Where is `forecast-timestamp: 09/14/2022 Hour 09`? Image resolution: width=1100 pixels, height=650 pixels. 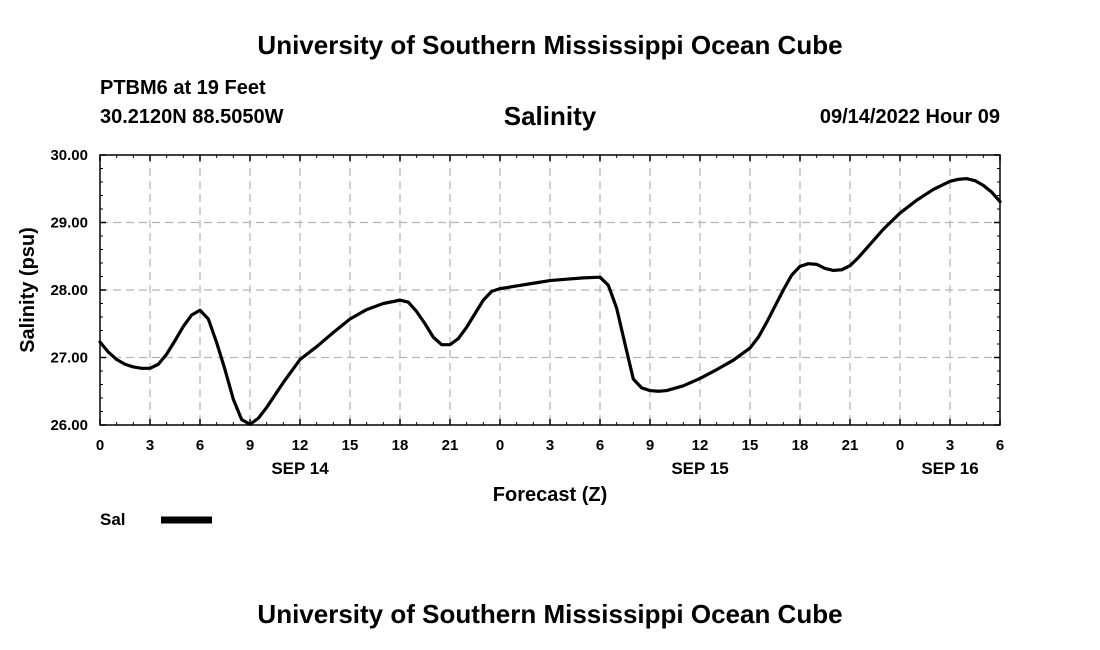
forecast-timestamp: 09/14/2022 Hour 09 is located at coordinates (909, 117).